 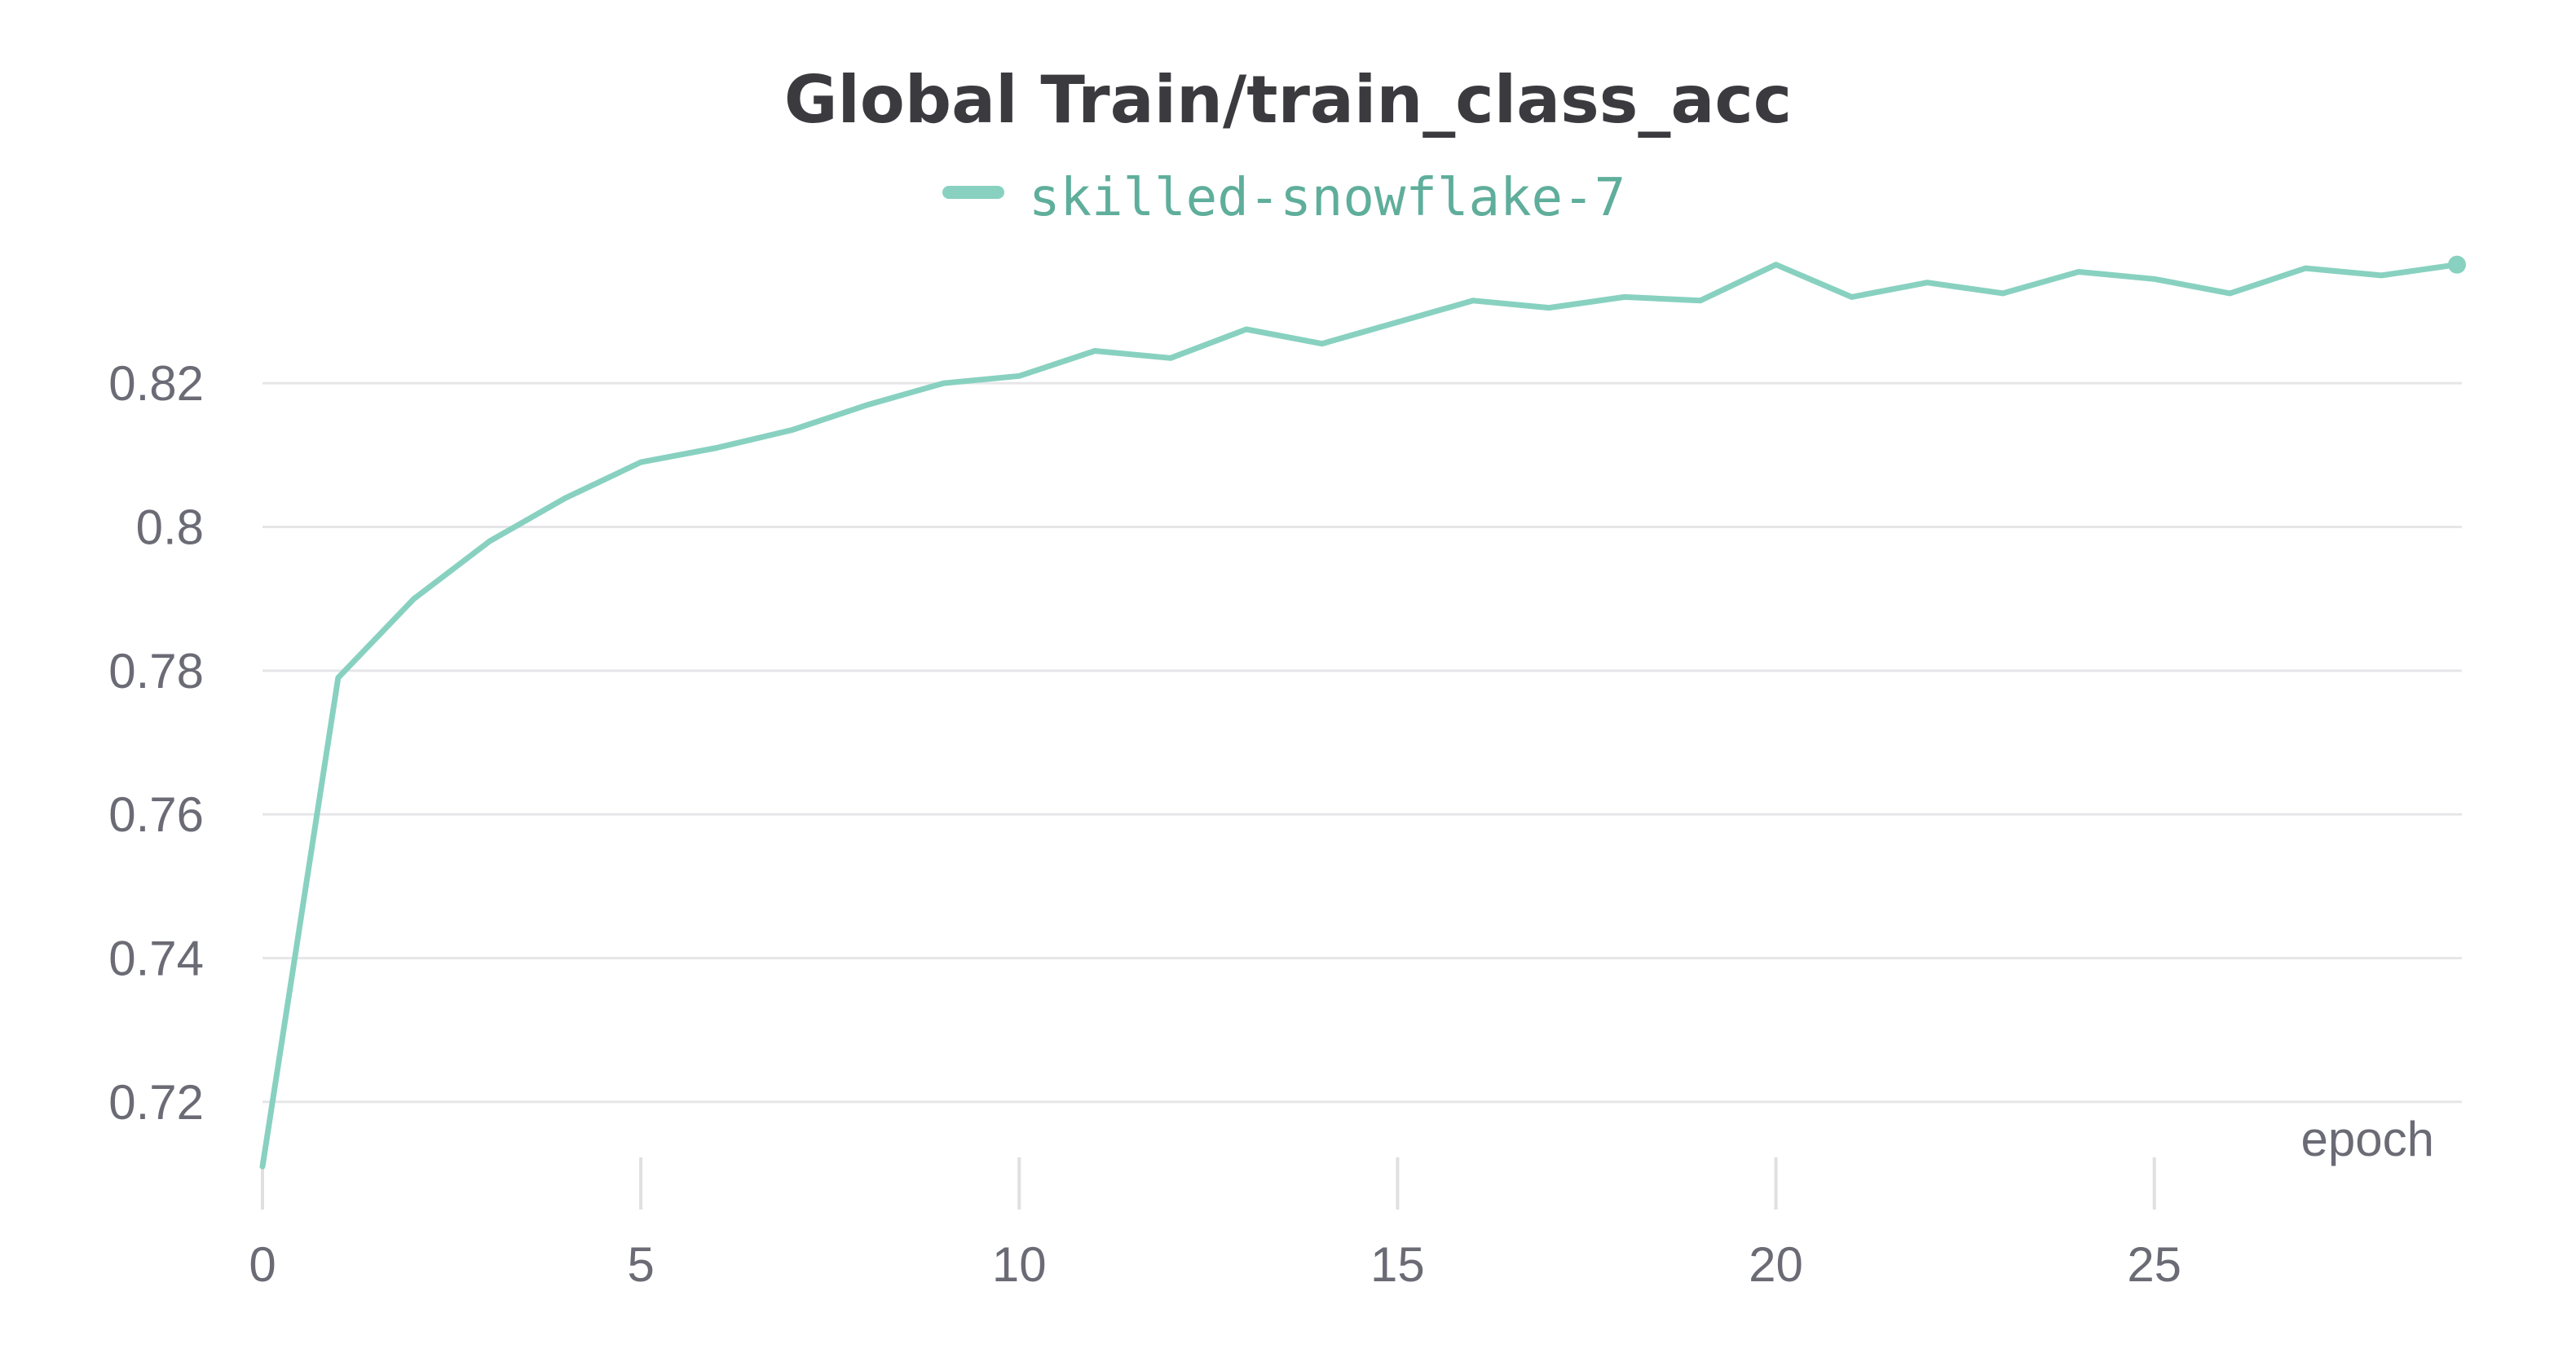 What do you see at coordinates (2367, 1139) in the screenshot?
I see `x-axis-label: epoch` at bounding box center [2367, 1139].